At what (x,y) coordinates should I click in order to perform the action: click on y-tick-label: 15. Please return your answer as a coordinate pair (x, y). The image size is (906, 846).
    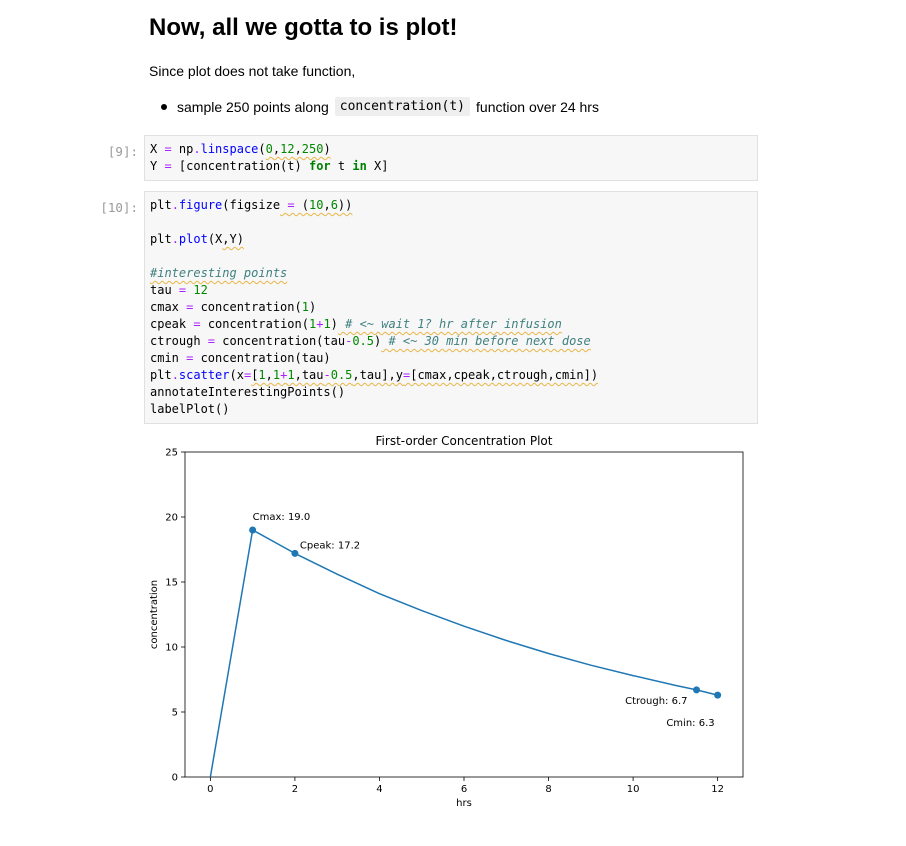
    Looking at the image, I should click on (171, 583).